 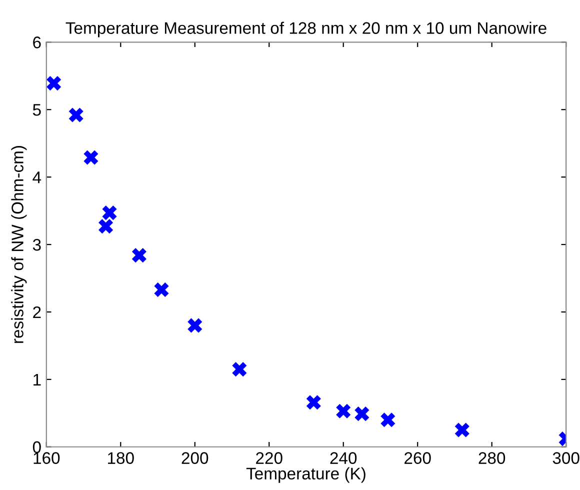 I want to click on x-tick-label: 280, so click(x=492, y=458).